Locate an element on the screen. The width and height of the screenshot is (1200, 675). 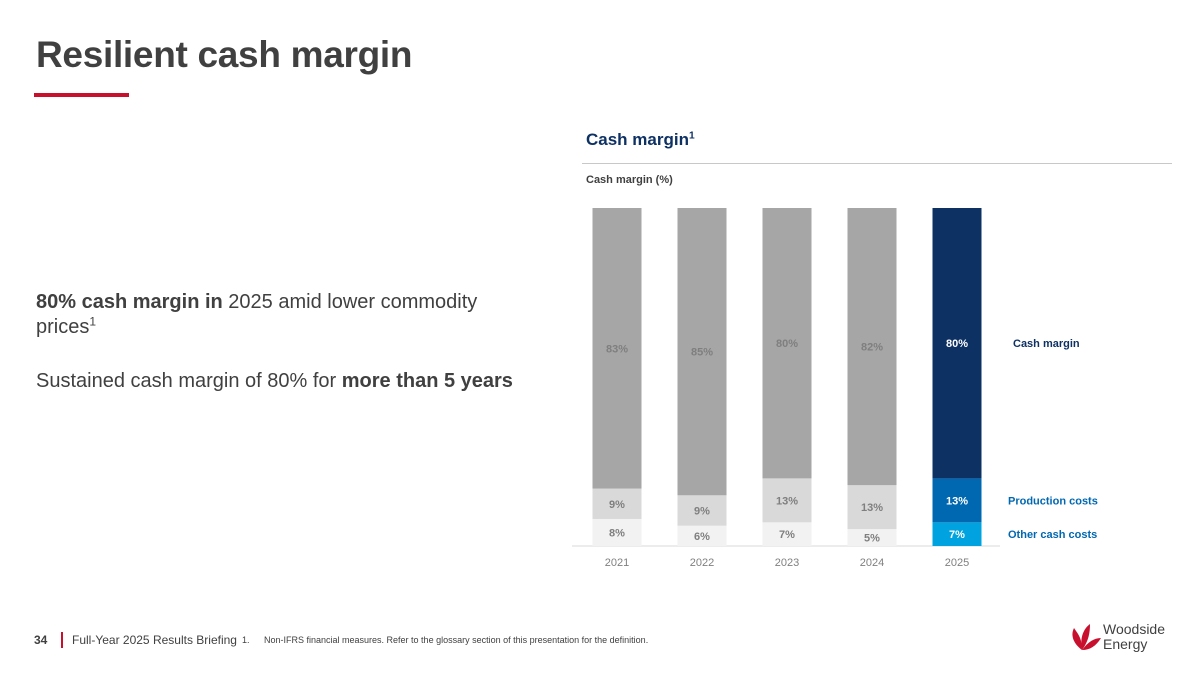
data-label-cash-margin-2024: 82% is located at coordinates (872, 348).